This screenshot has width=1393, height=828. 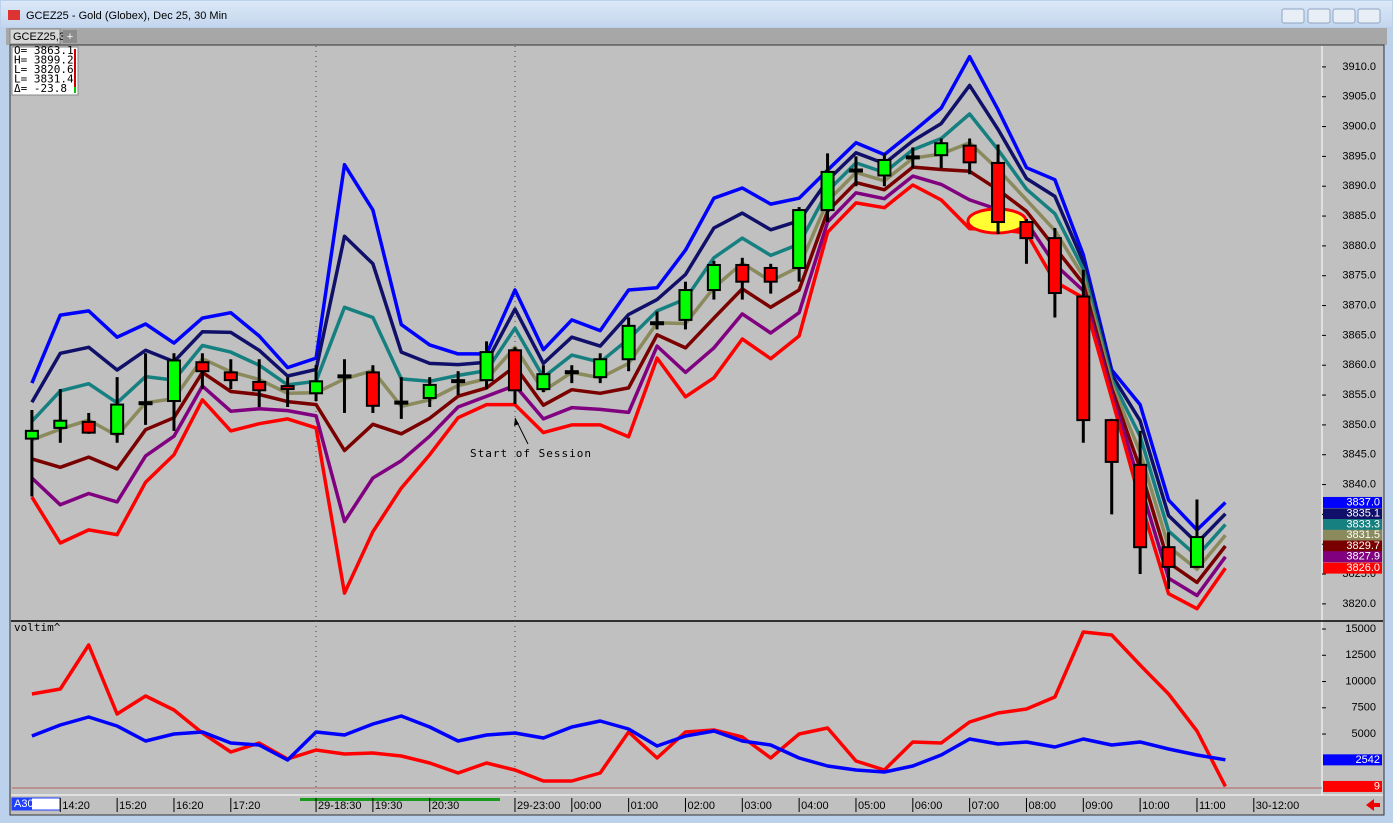 I want to click on price-marker-label: 3829.7, so click(x=1363, y=546).